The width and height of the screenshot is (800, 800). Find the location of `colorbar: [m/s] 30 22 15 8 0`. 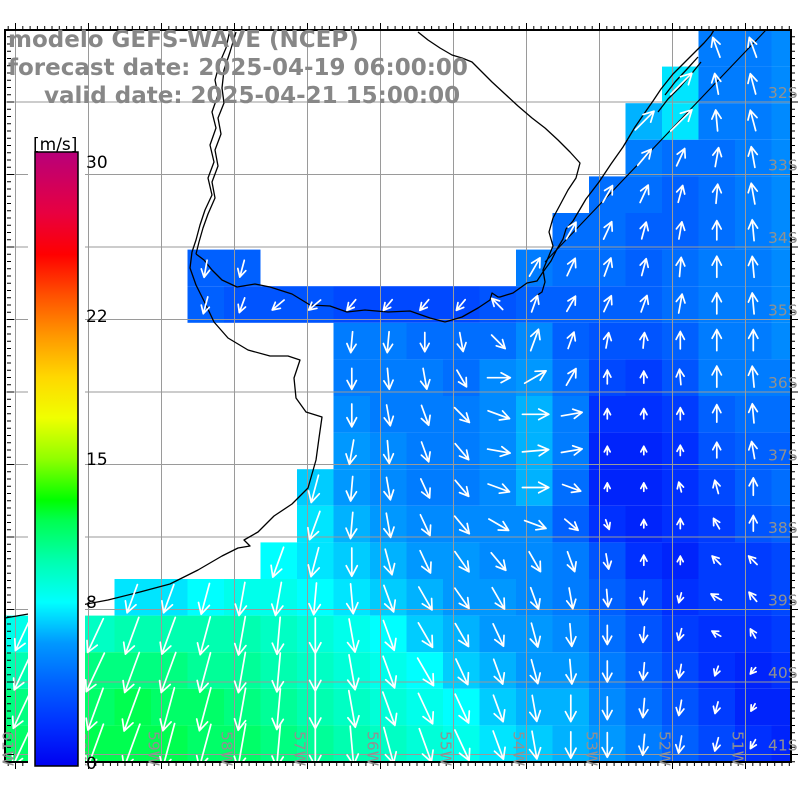

colorbar: [m/s] 30 22 15 8 0 is located at coordinates (68, 452).